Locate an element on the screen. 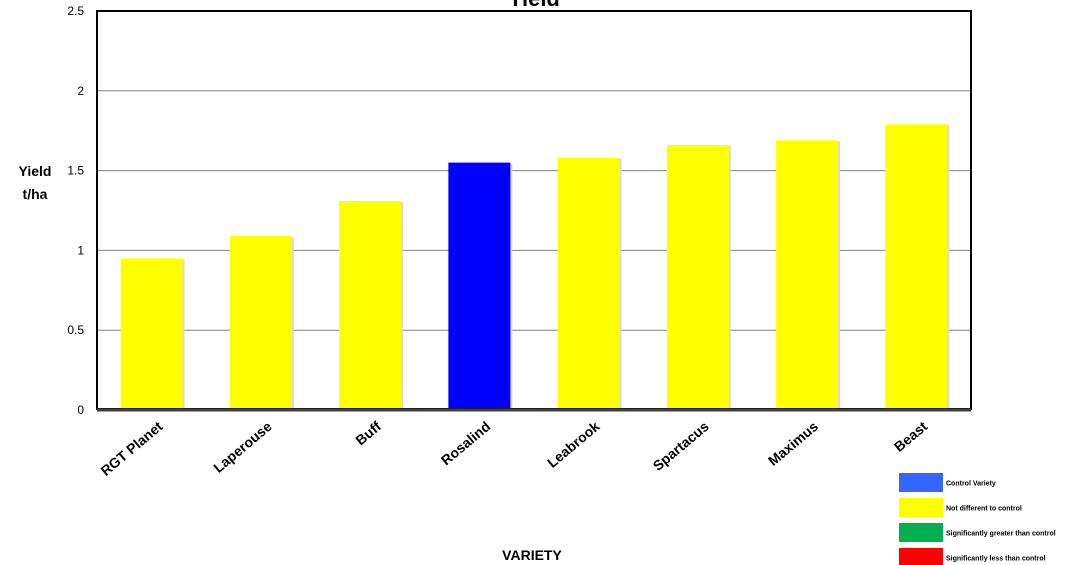  legend-label: Significantly greater than control is located at coordinates (1001, 534).